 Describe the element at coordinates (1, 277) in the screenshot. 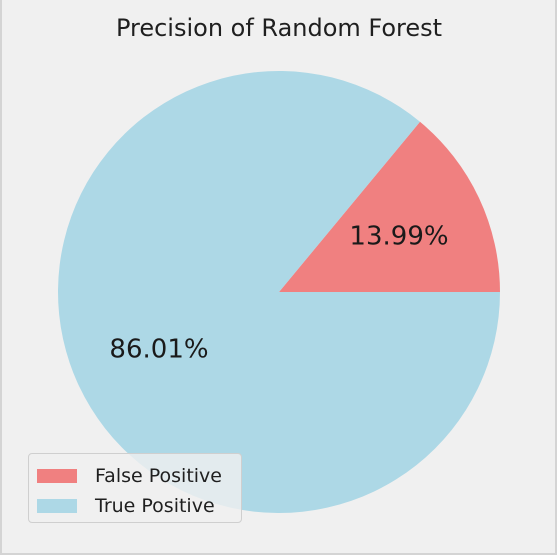

I see `frame-left-border` at that location.